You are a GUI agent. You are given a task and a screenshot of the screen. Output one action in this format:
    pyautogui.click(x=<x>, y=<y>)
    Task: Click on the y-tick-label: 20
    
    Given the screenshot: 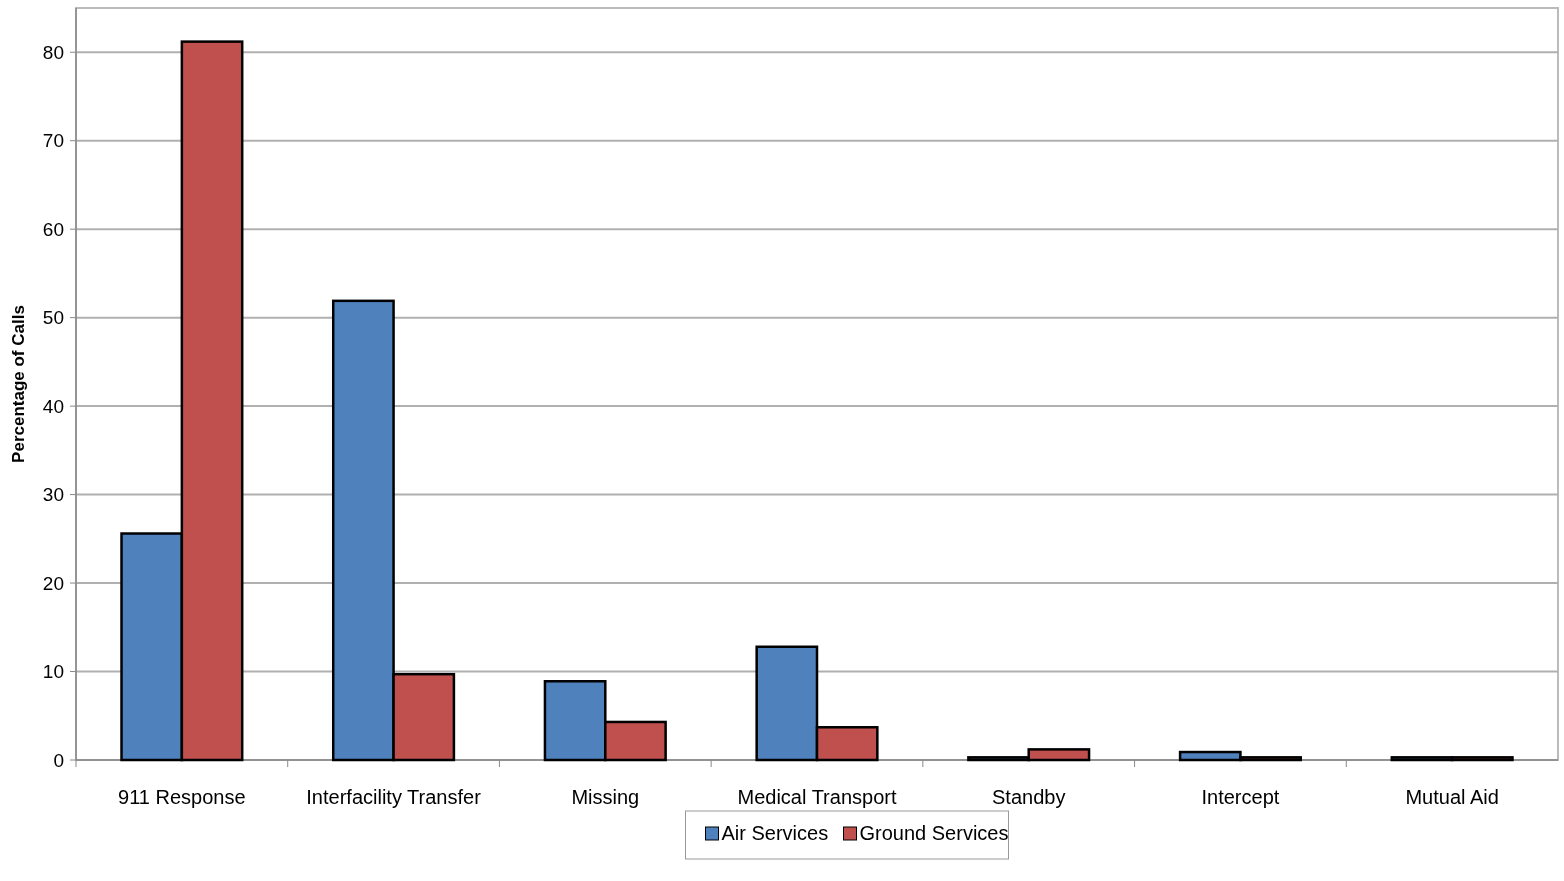 What is the action you would take?
    pyautogui.click(x=53, y=583)
    